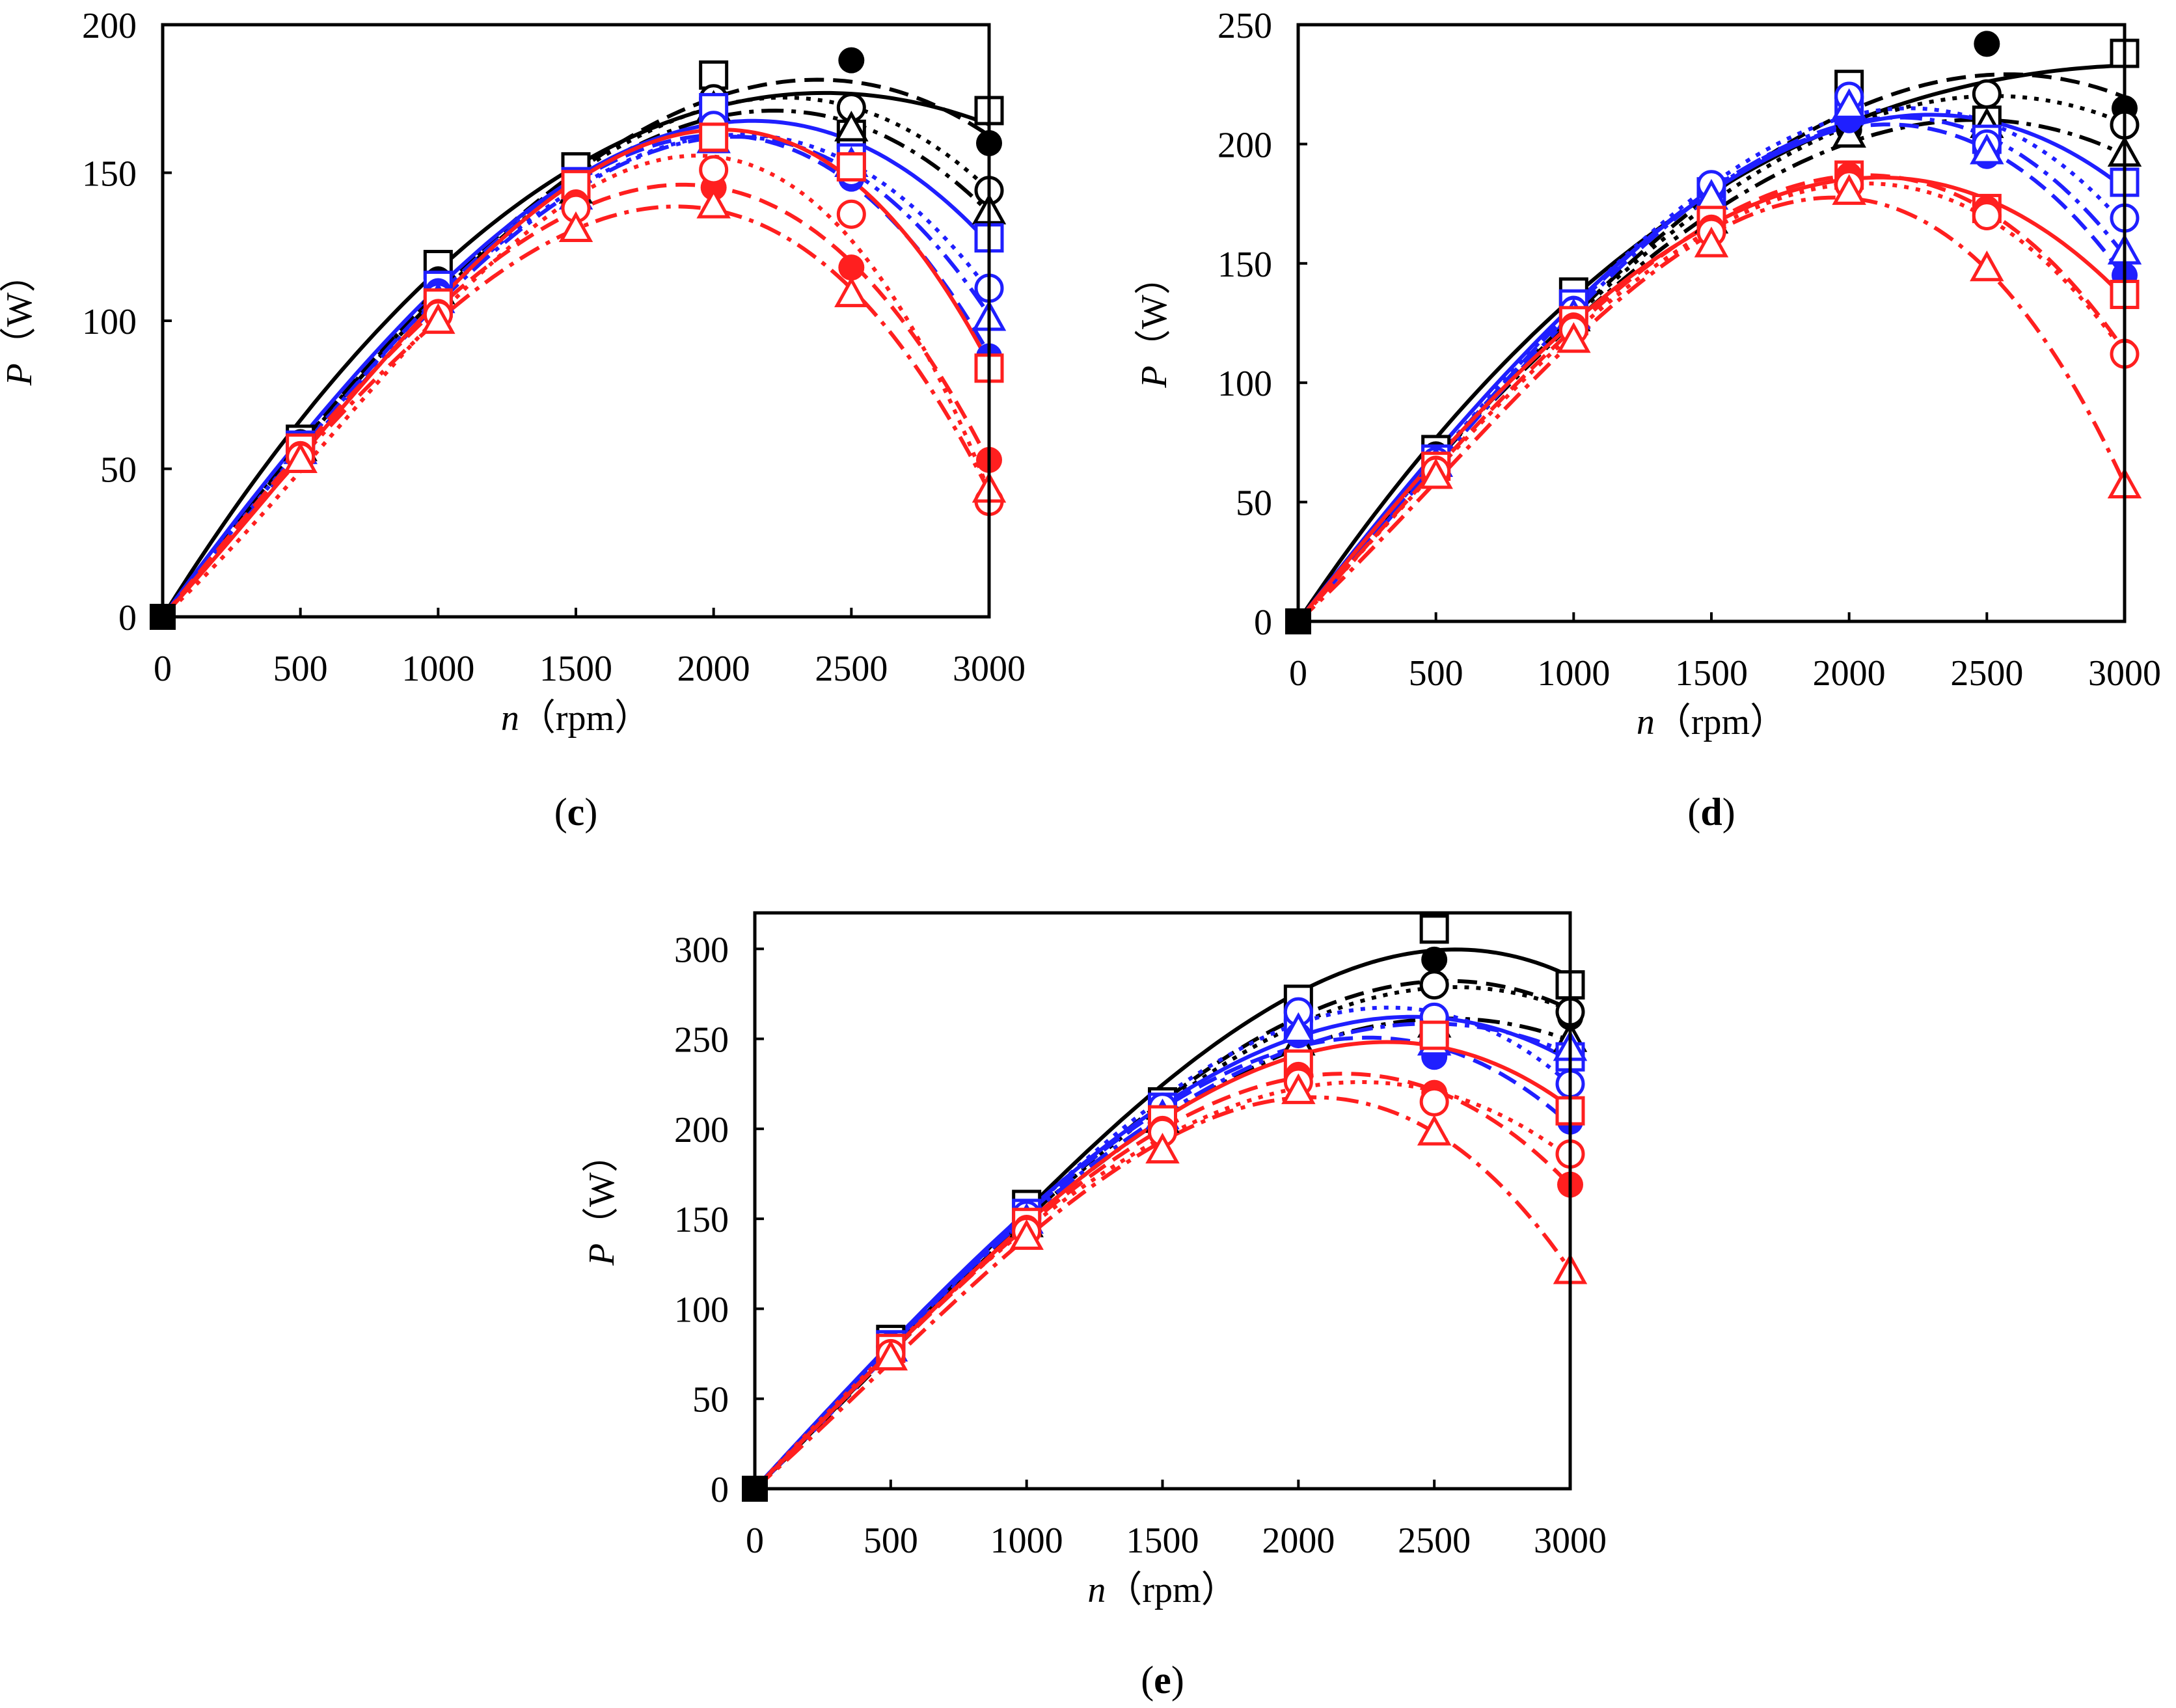 This screenshot has width=2176, height=1708. What do you see at coordinates (163, 669) in the screenshot?
I see `chart-c-x-tick-0: 0` at bounding box center [163, 669].